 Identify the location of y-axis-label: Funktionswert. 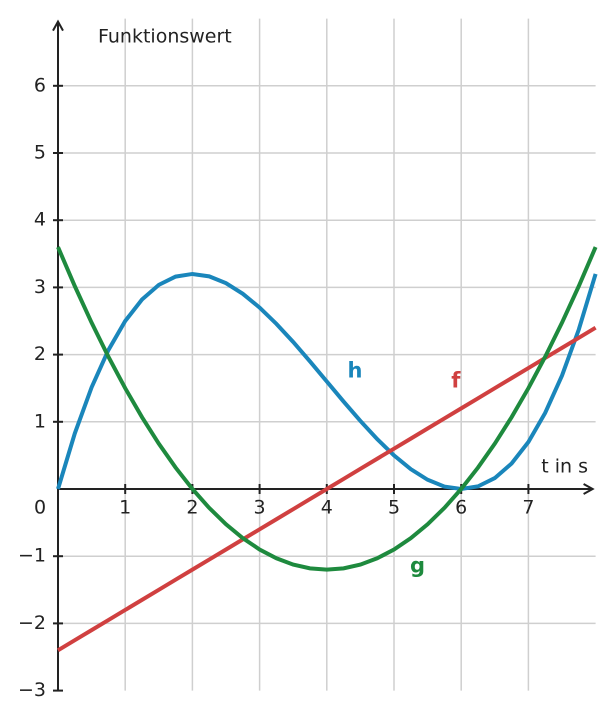
(165, 37).